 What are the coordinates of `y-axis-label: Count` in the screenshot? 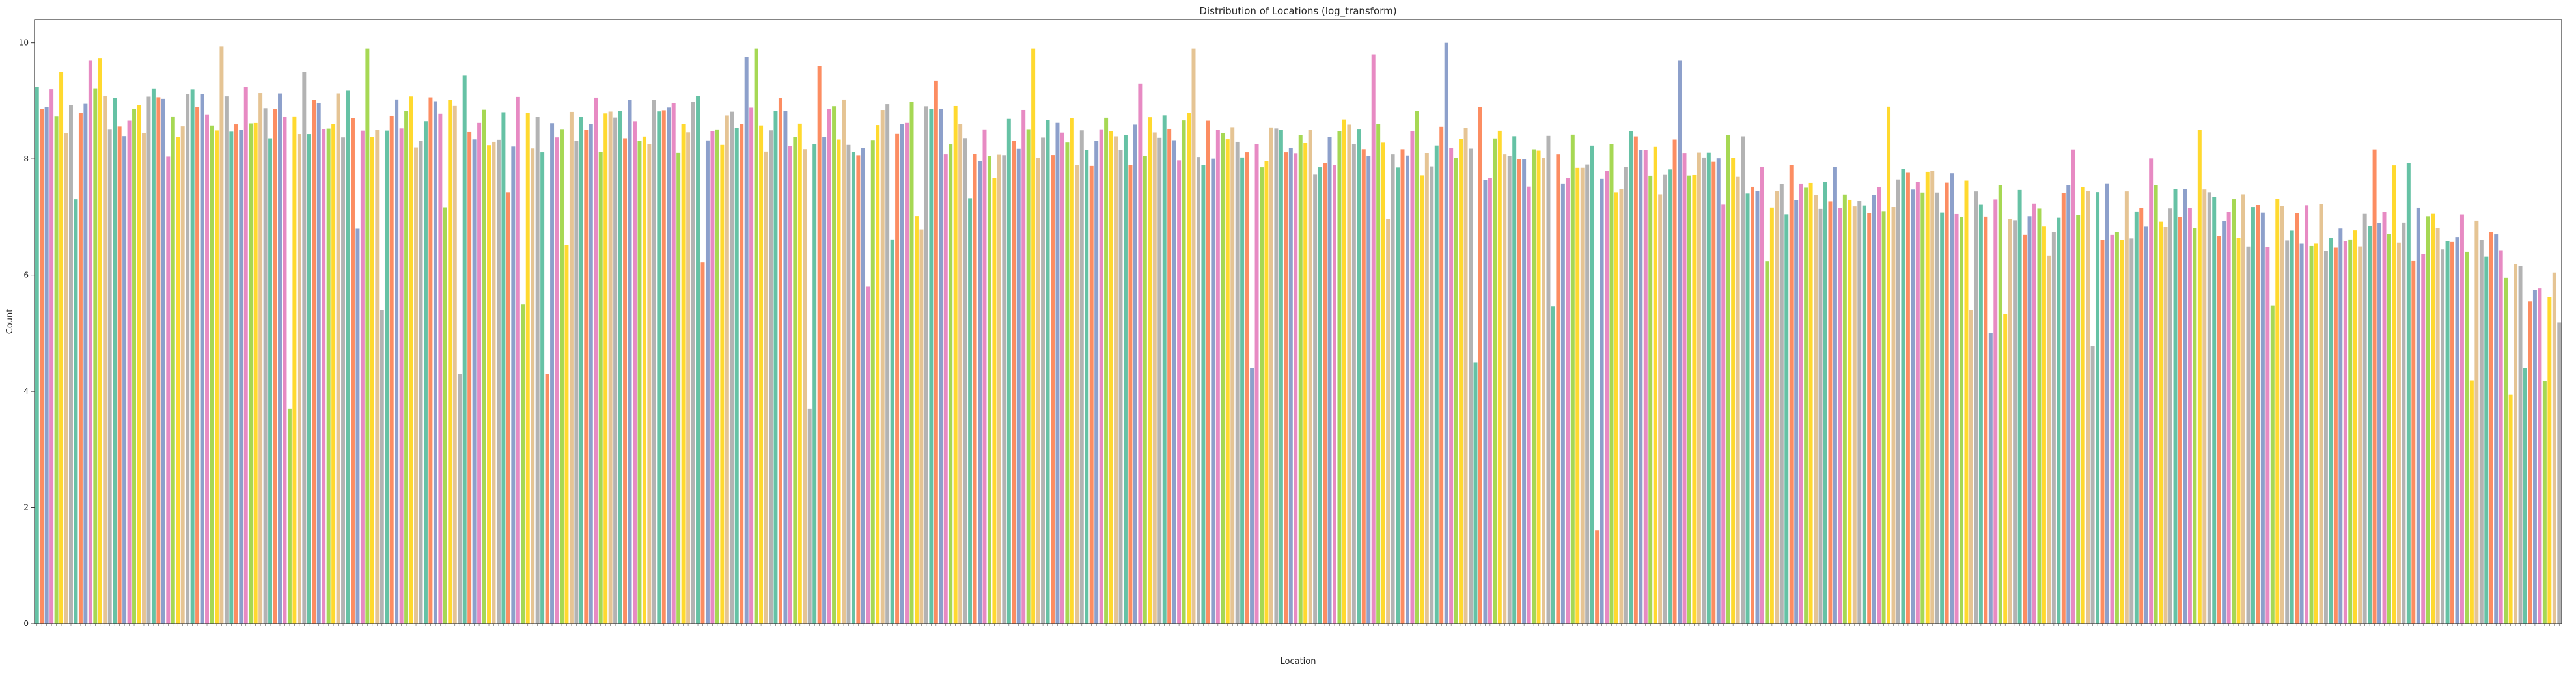 It's located at (10, 322).